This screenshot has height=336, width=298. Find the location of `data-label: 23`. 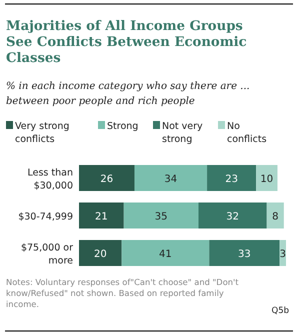

data-label: 23 is located at coordinates (231, 179).